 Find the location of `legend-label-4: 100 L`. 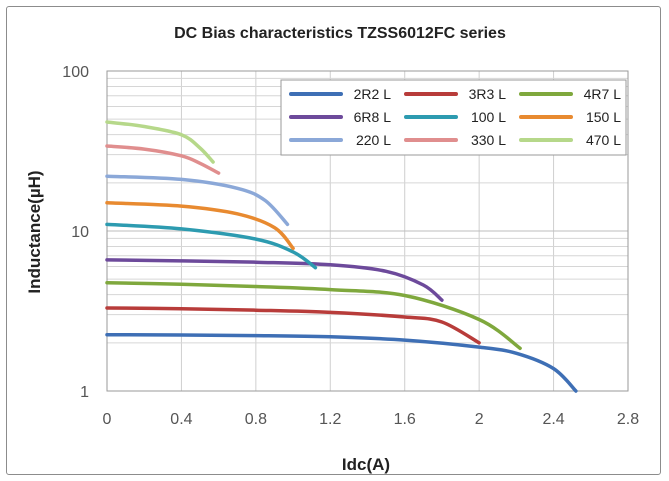

legend-label-4: 100 L is located at coordinates (488, 117).